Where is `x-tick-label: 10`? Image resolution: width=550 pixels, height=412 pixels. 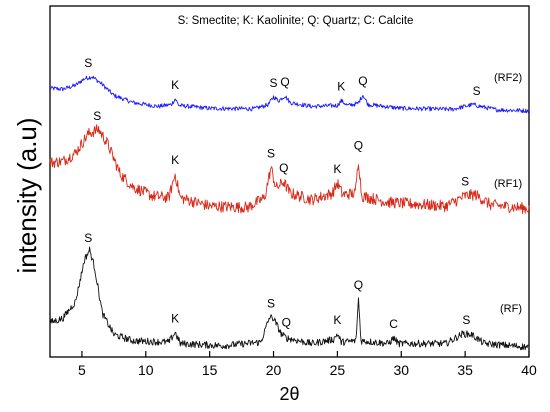 x-tick-label: 10 is located at coordinates (146, 370).